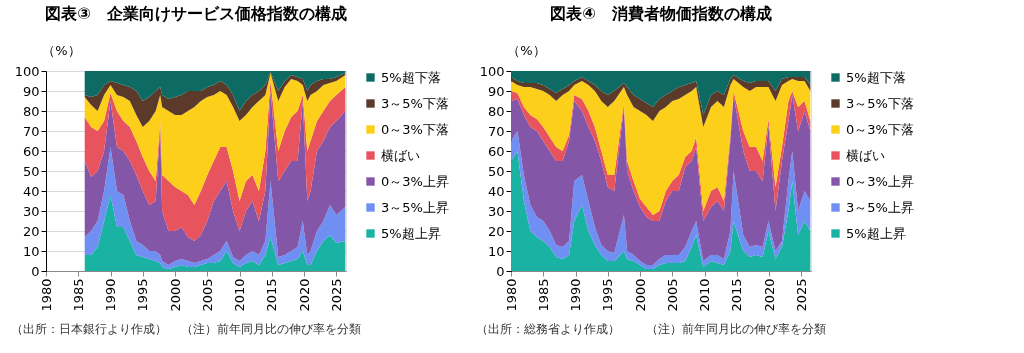  I want to click on chart-title: 図表③ 企業向けサービス価格指数の構成, so click(196, 13).